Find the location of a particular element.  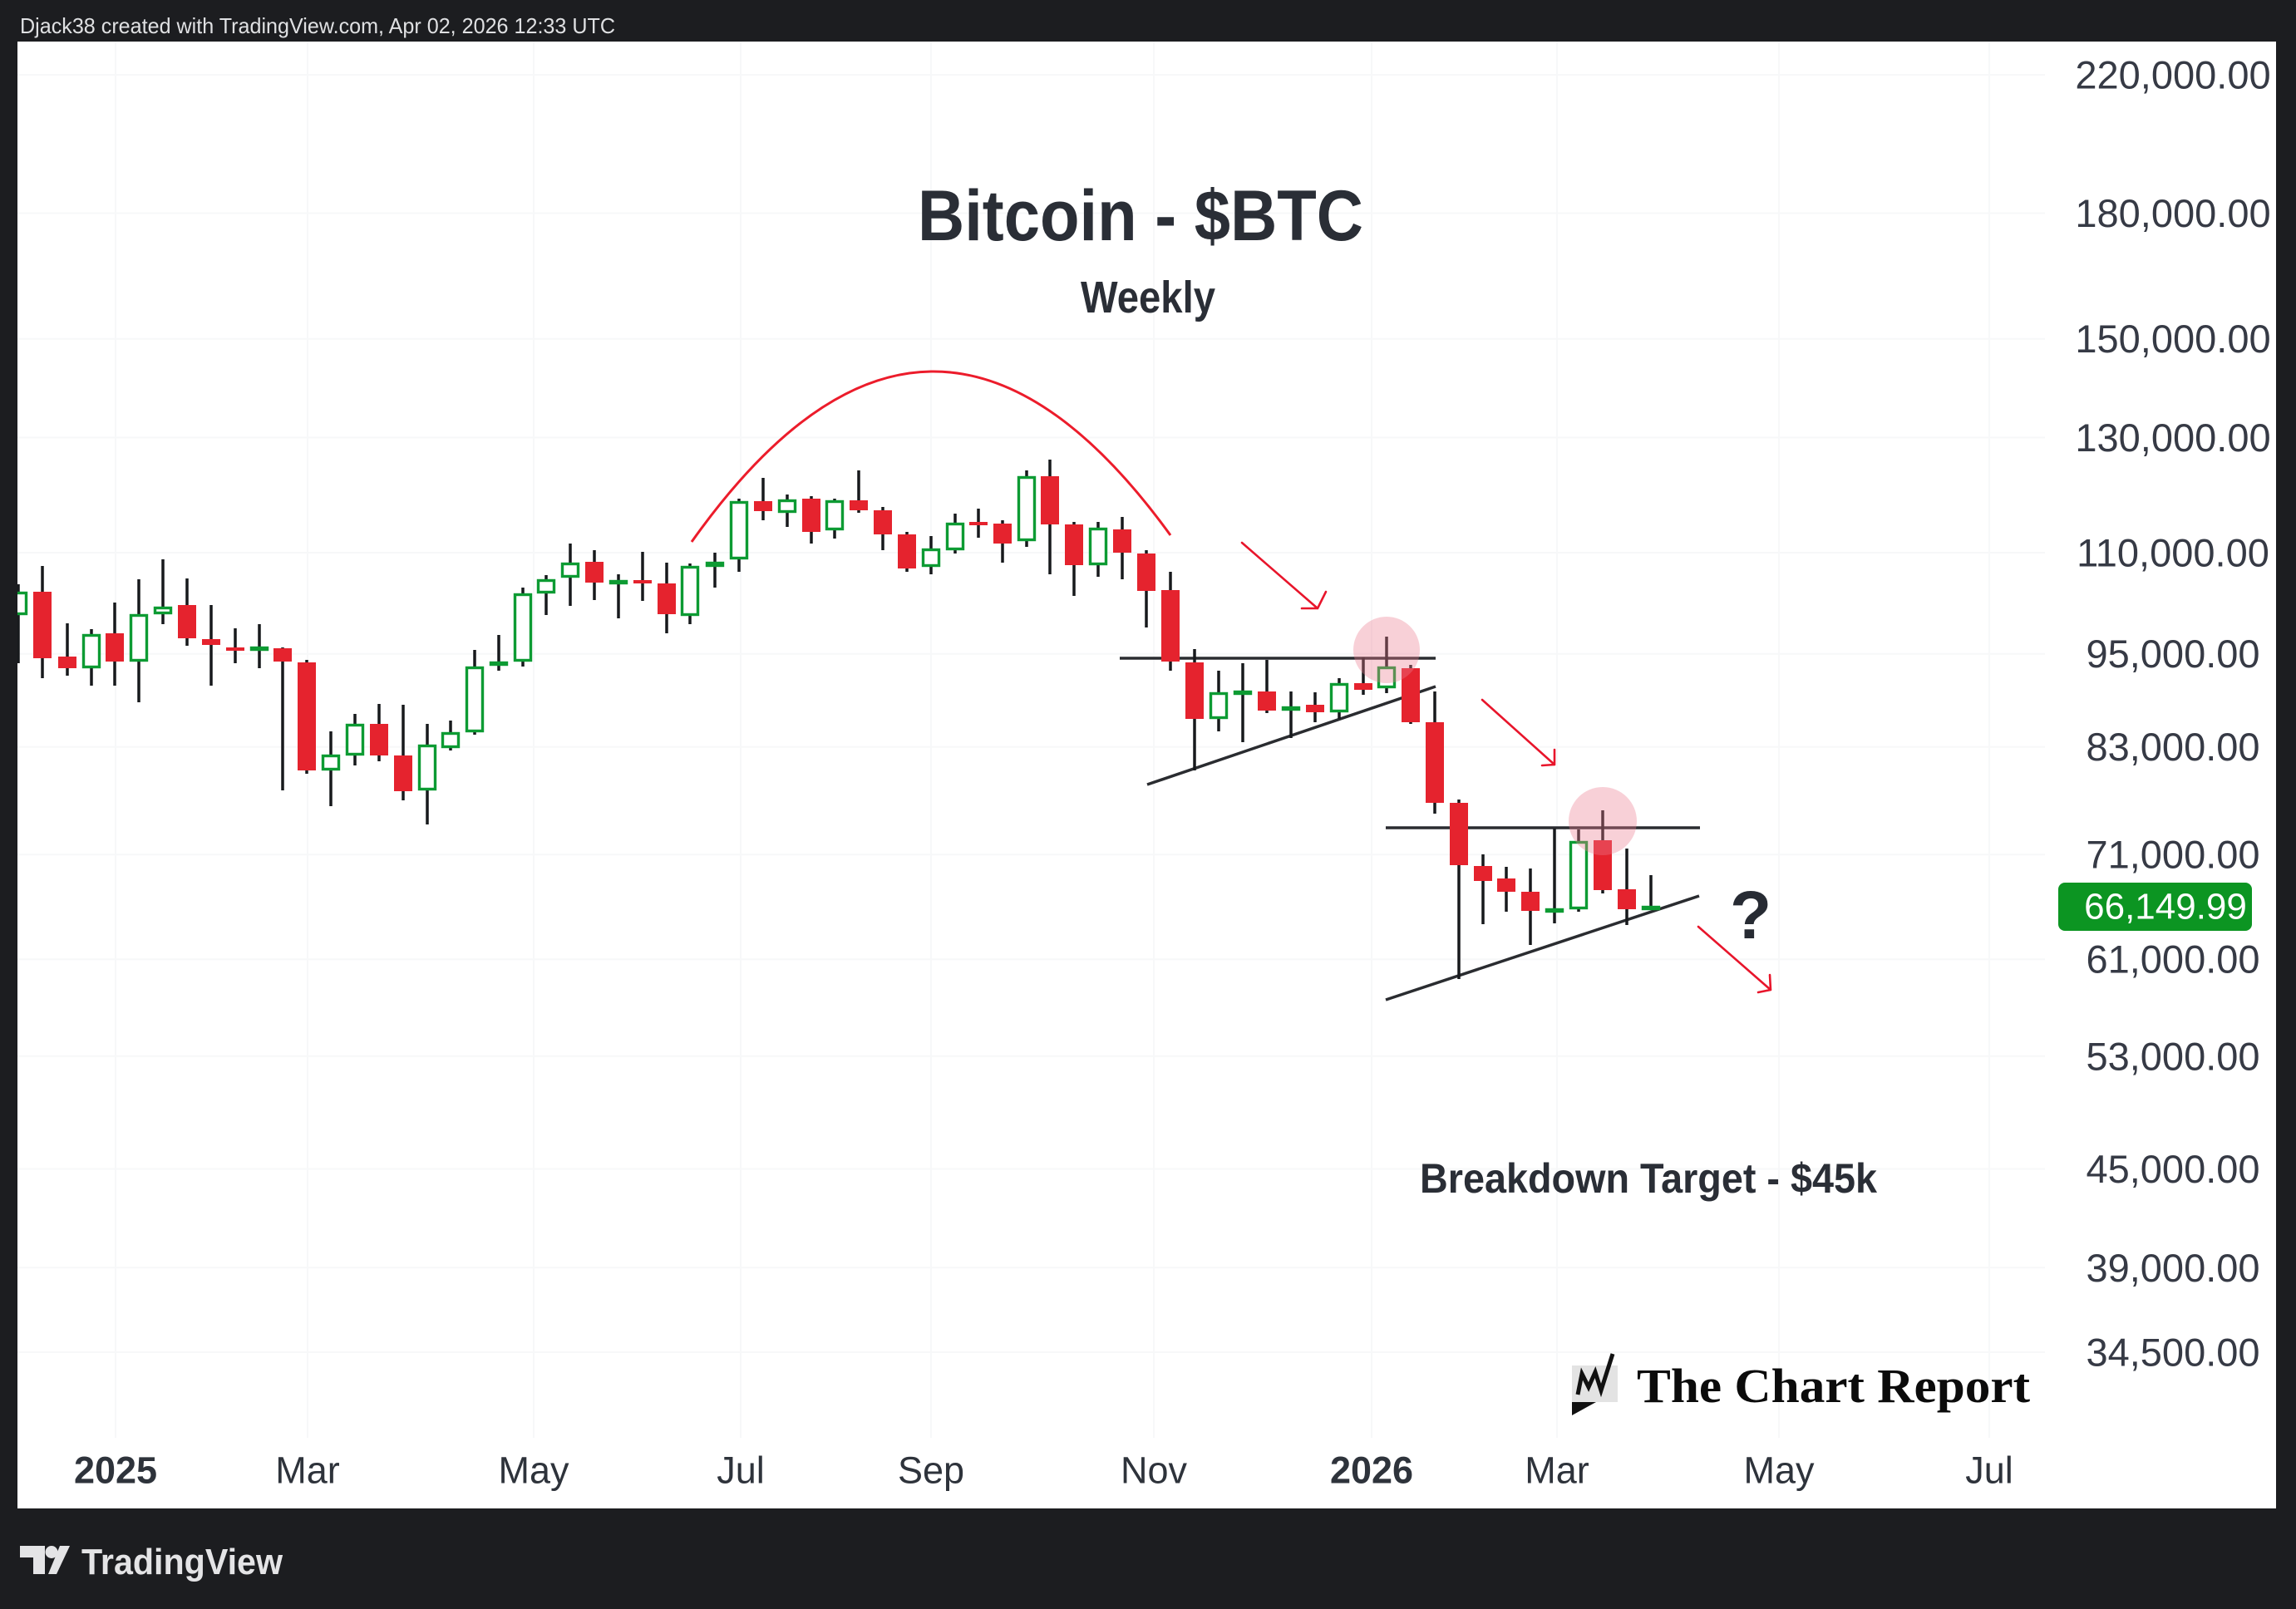

svg-text: 83,000.00 is located at coordinates (2172, 747).